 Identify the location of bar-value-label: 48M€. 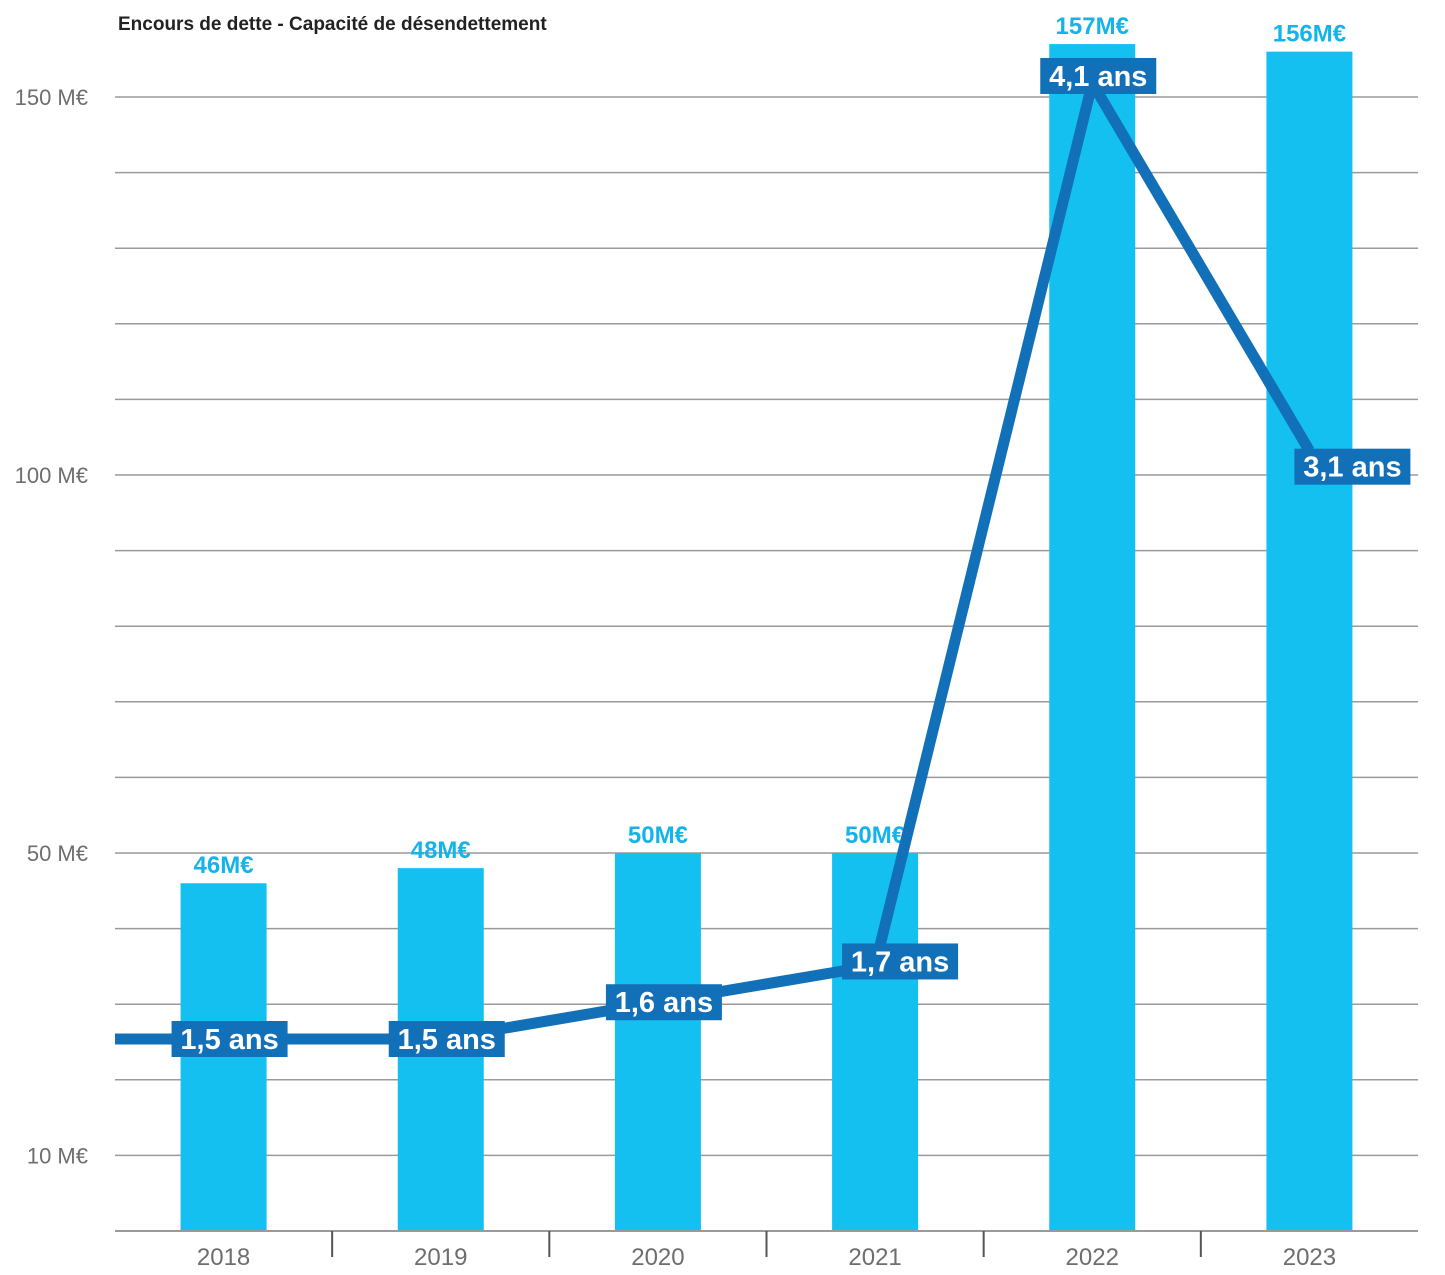
(441, 850).